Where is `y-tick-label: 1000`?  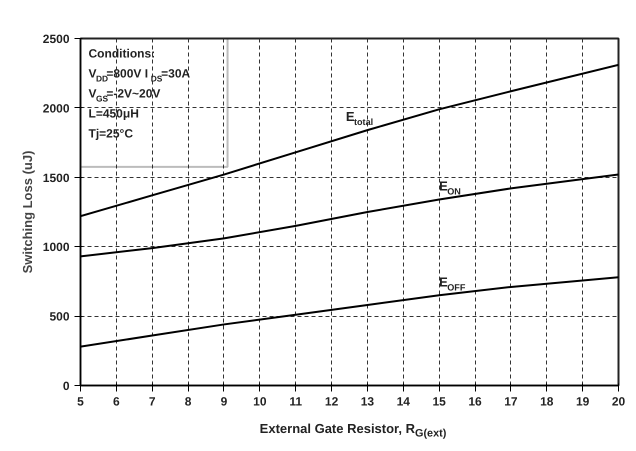
y-tick-label: 1000 is located at coordinates (56, 247).